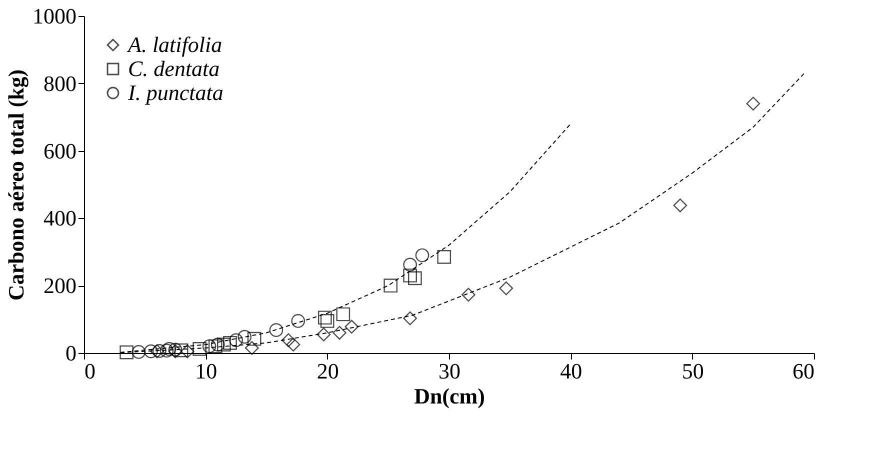 This screenshot has height=449, width=884. What do you see at coordinates (71, 353) in the screenshot?
I see `y-tick-label: 0` at bounding box center [71, 353].